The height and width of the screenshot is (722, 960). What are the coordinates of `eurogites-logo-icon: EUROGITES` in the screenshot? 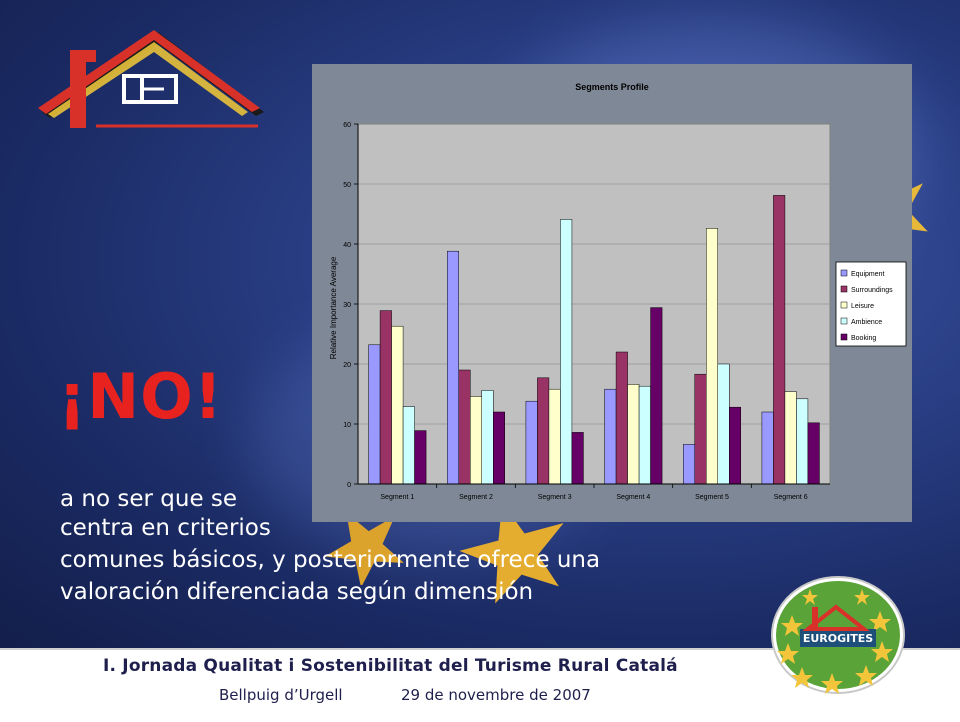 It's located at (838, 635).